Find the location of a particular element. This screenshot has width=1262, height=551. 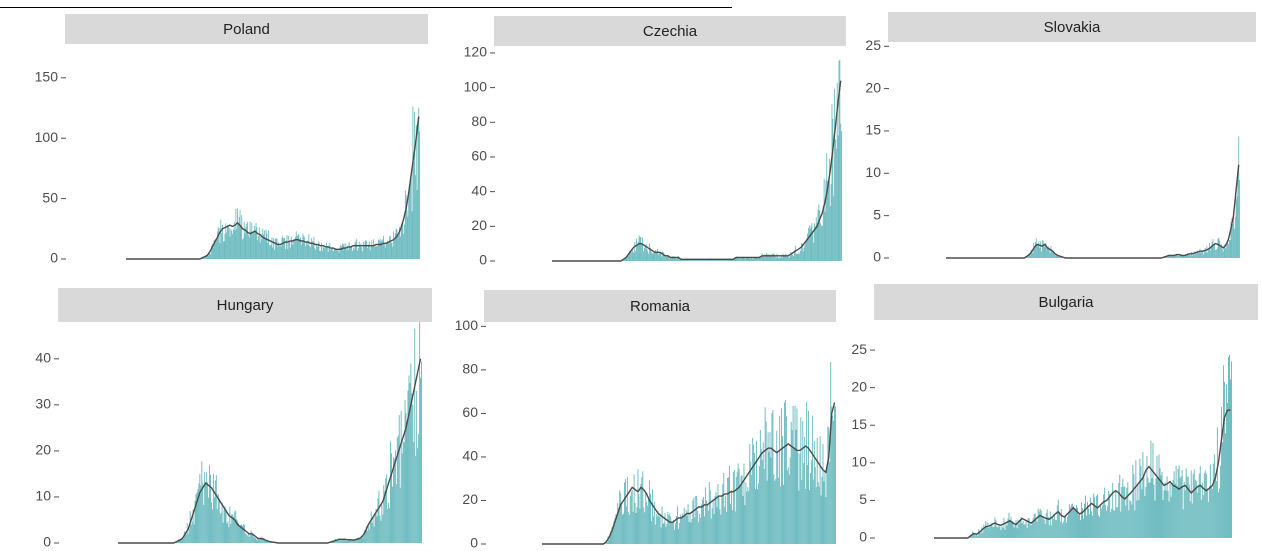

facet-slovakia: Slovakia 0 5 10 15 20 25 is located at coordinates (1052, 138).